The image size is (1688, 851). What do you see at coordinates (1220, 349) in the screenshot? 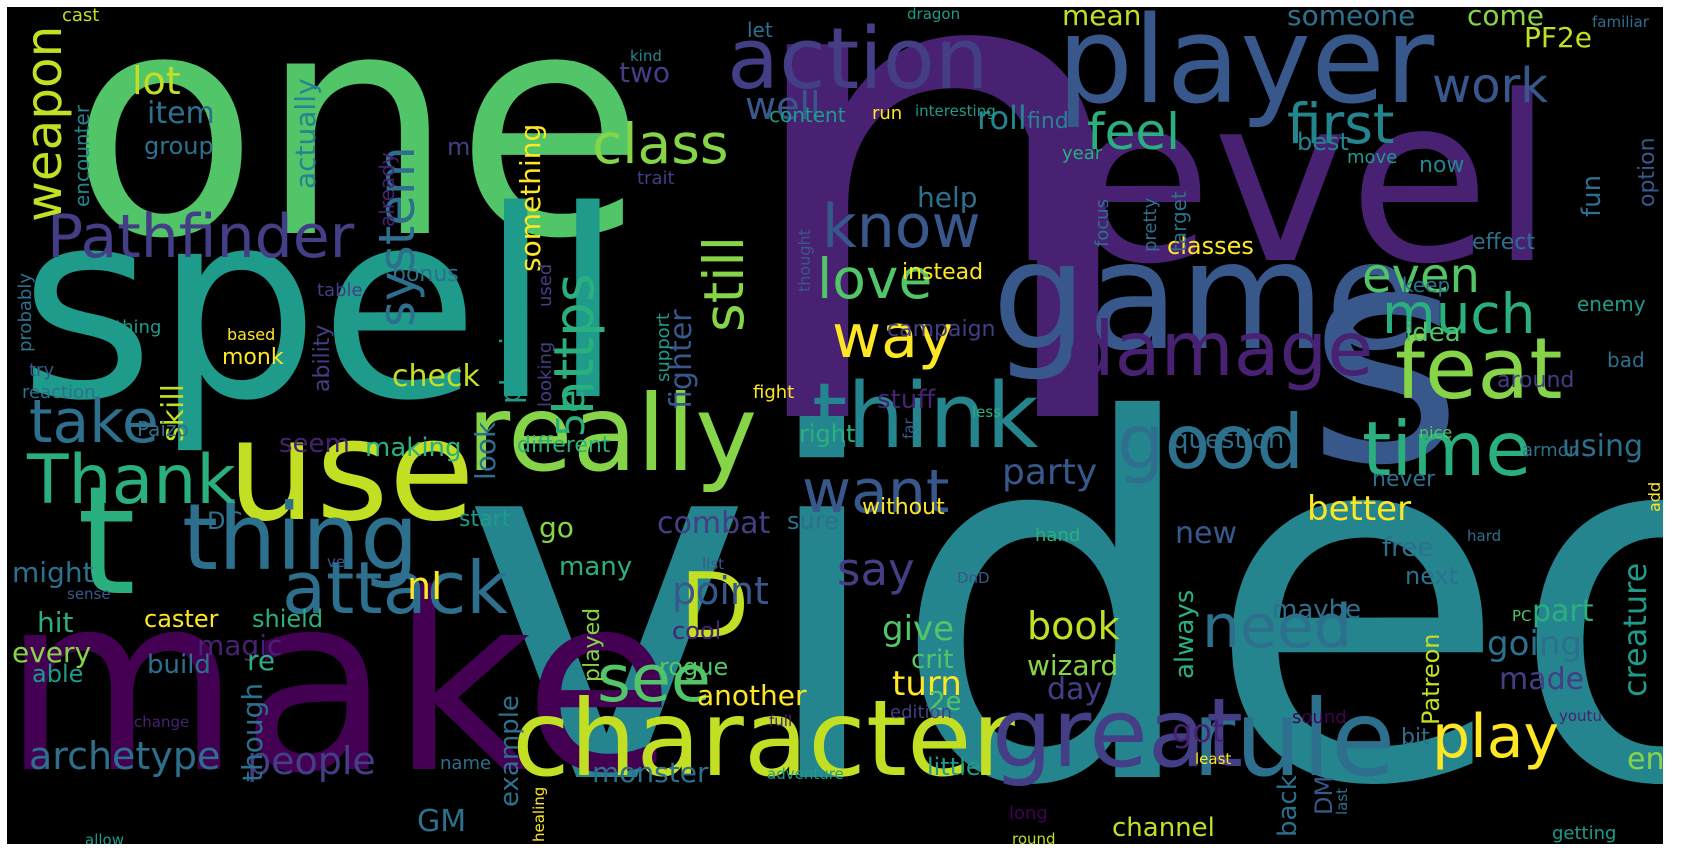
I see `word-damage: damage` at bounding box center [1220, 349].